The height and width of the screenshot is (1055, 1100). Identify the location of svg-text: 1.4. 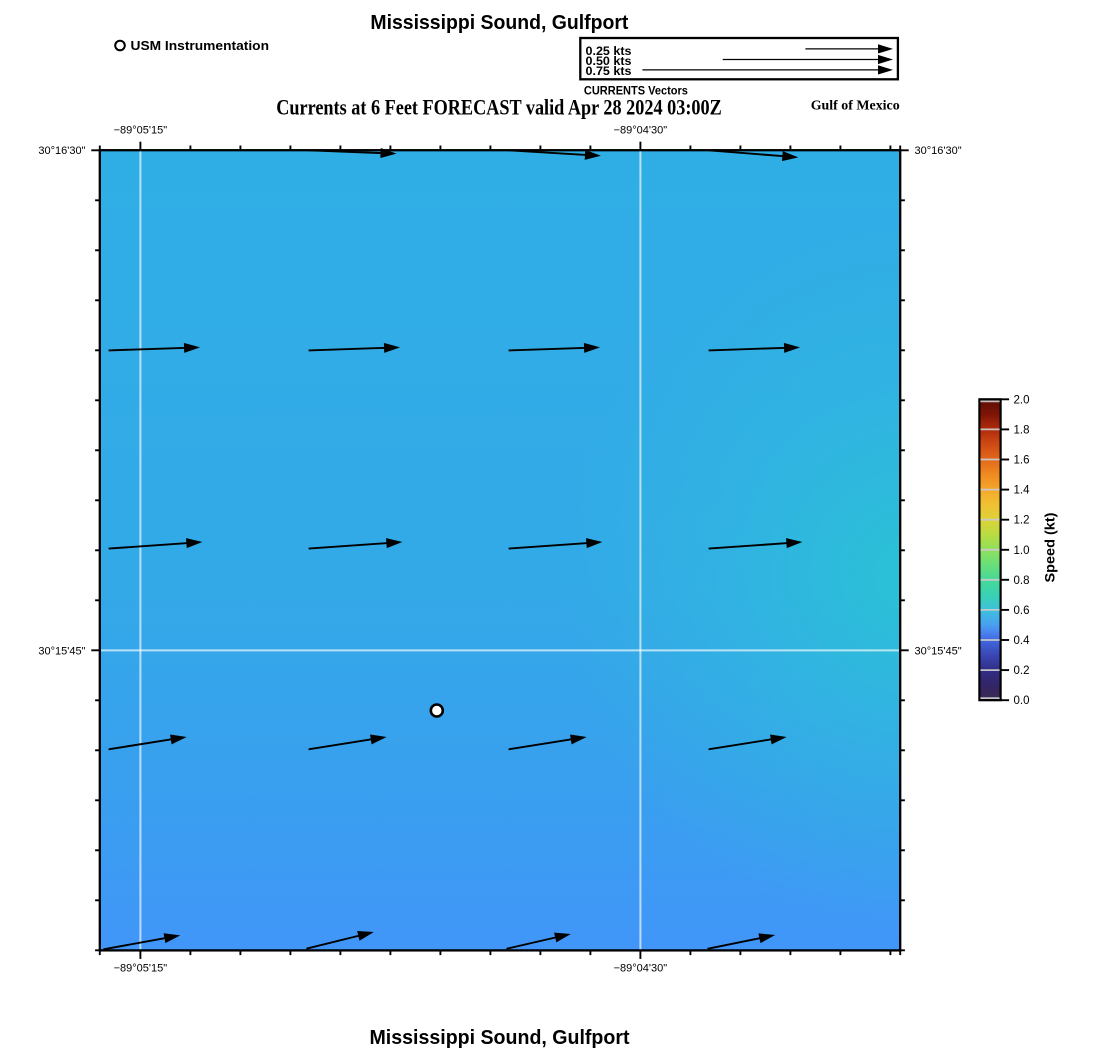
(1022, 491).